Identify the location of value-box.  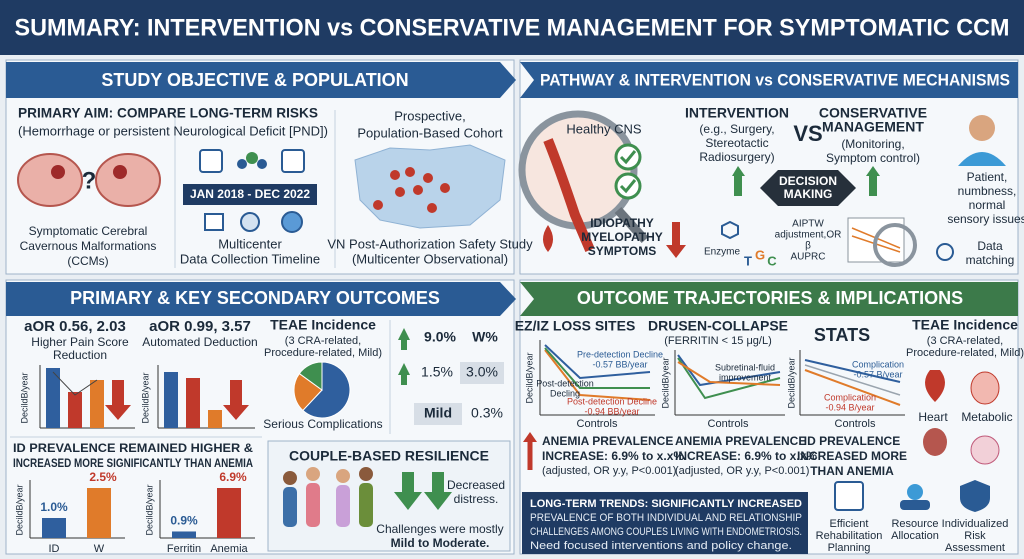
(482, 373).